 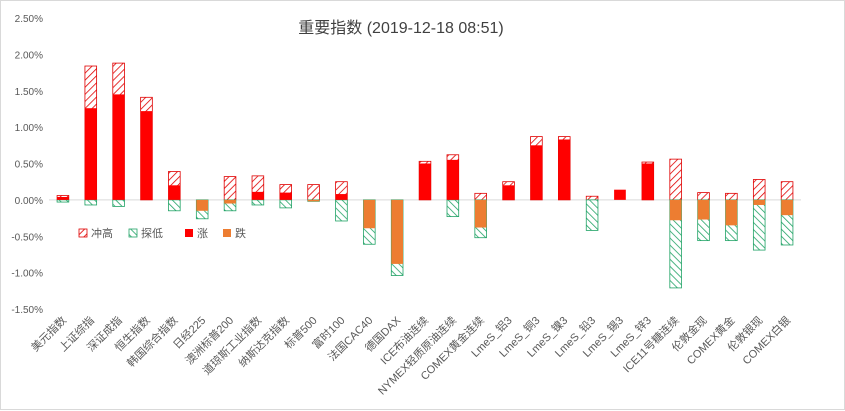 What do you see at coordinates (29, 128) in the screenshot?
I see `y-tick-label: 1.00%` at bounding box center [29, 128].